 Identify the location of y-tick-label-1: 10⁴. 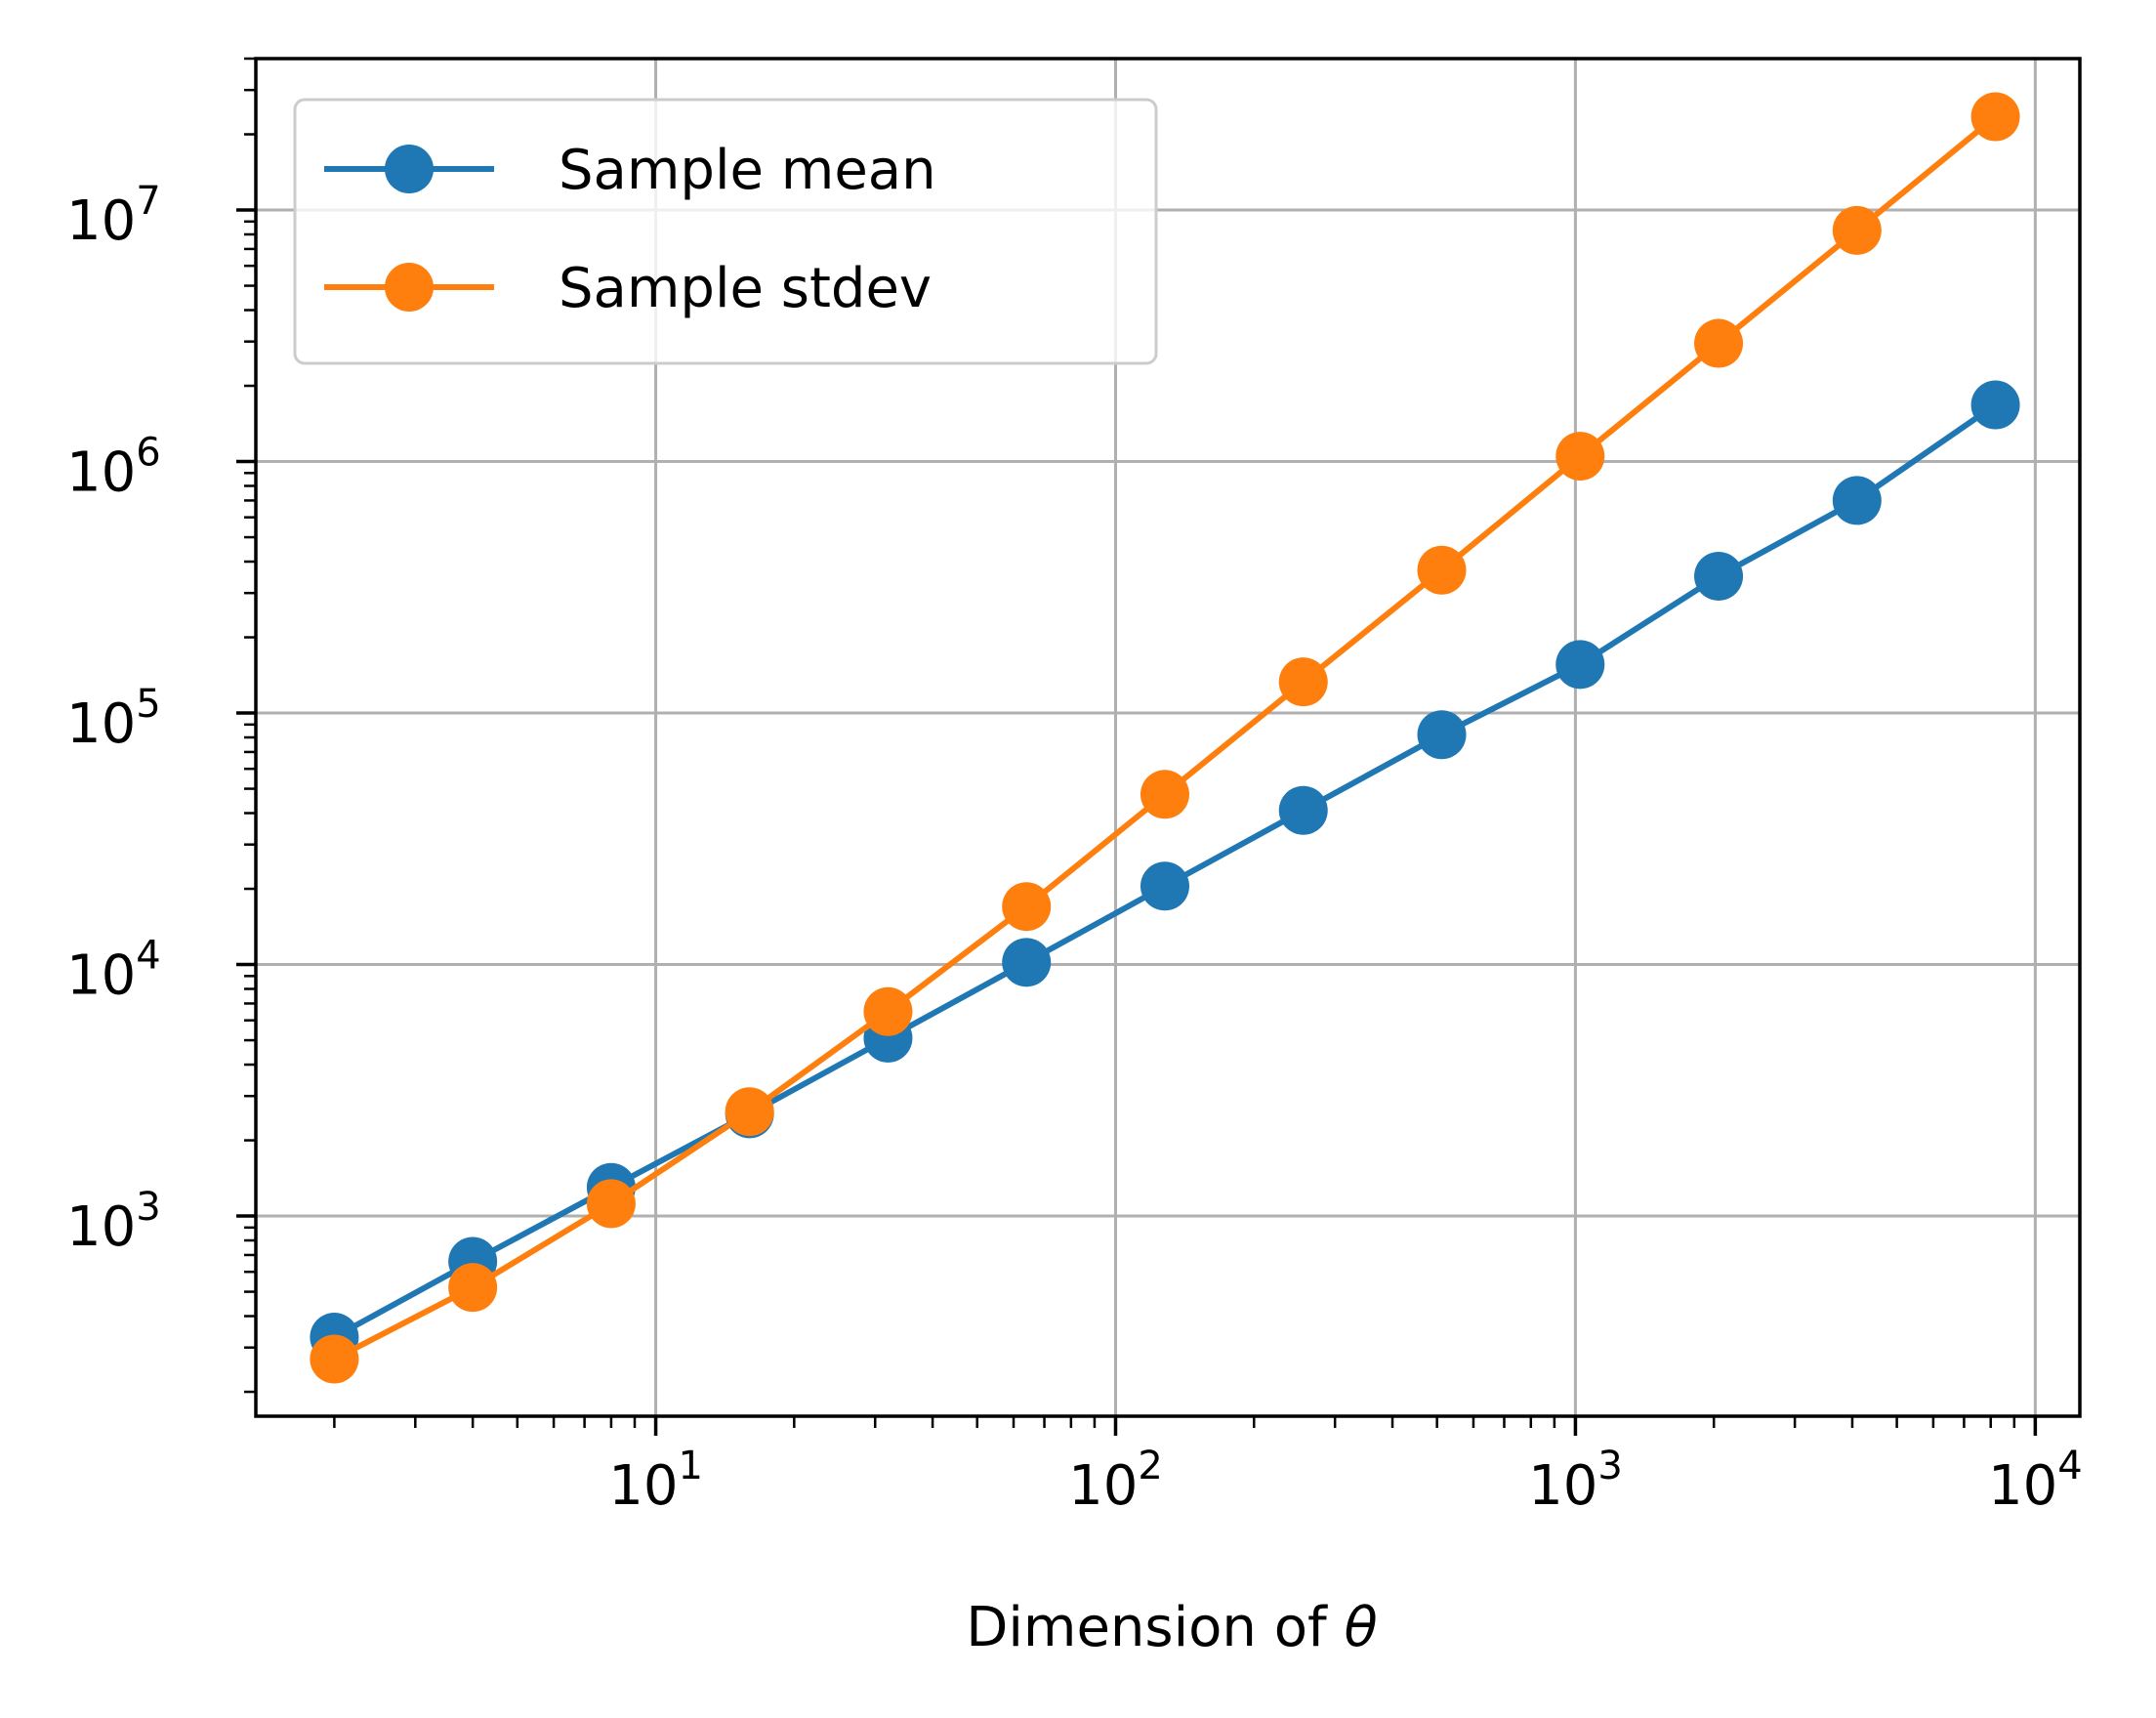
(113, 971).